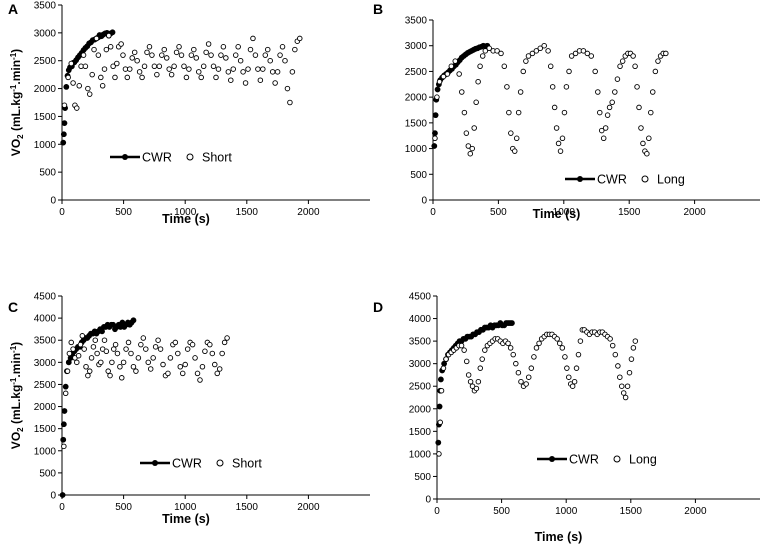 The height and width of the screenshot is (555, 765). I want to click on legend-interval-label: Short, so click(247, 464).